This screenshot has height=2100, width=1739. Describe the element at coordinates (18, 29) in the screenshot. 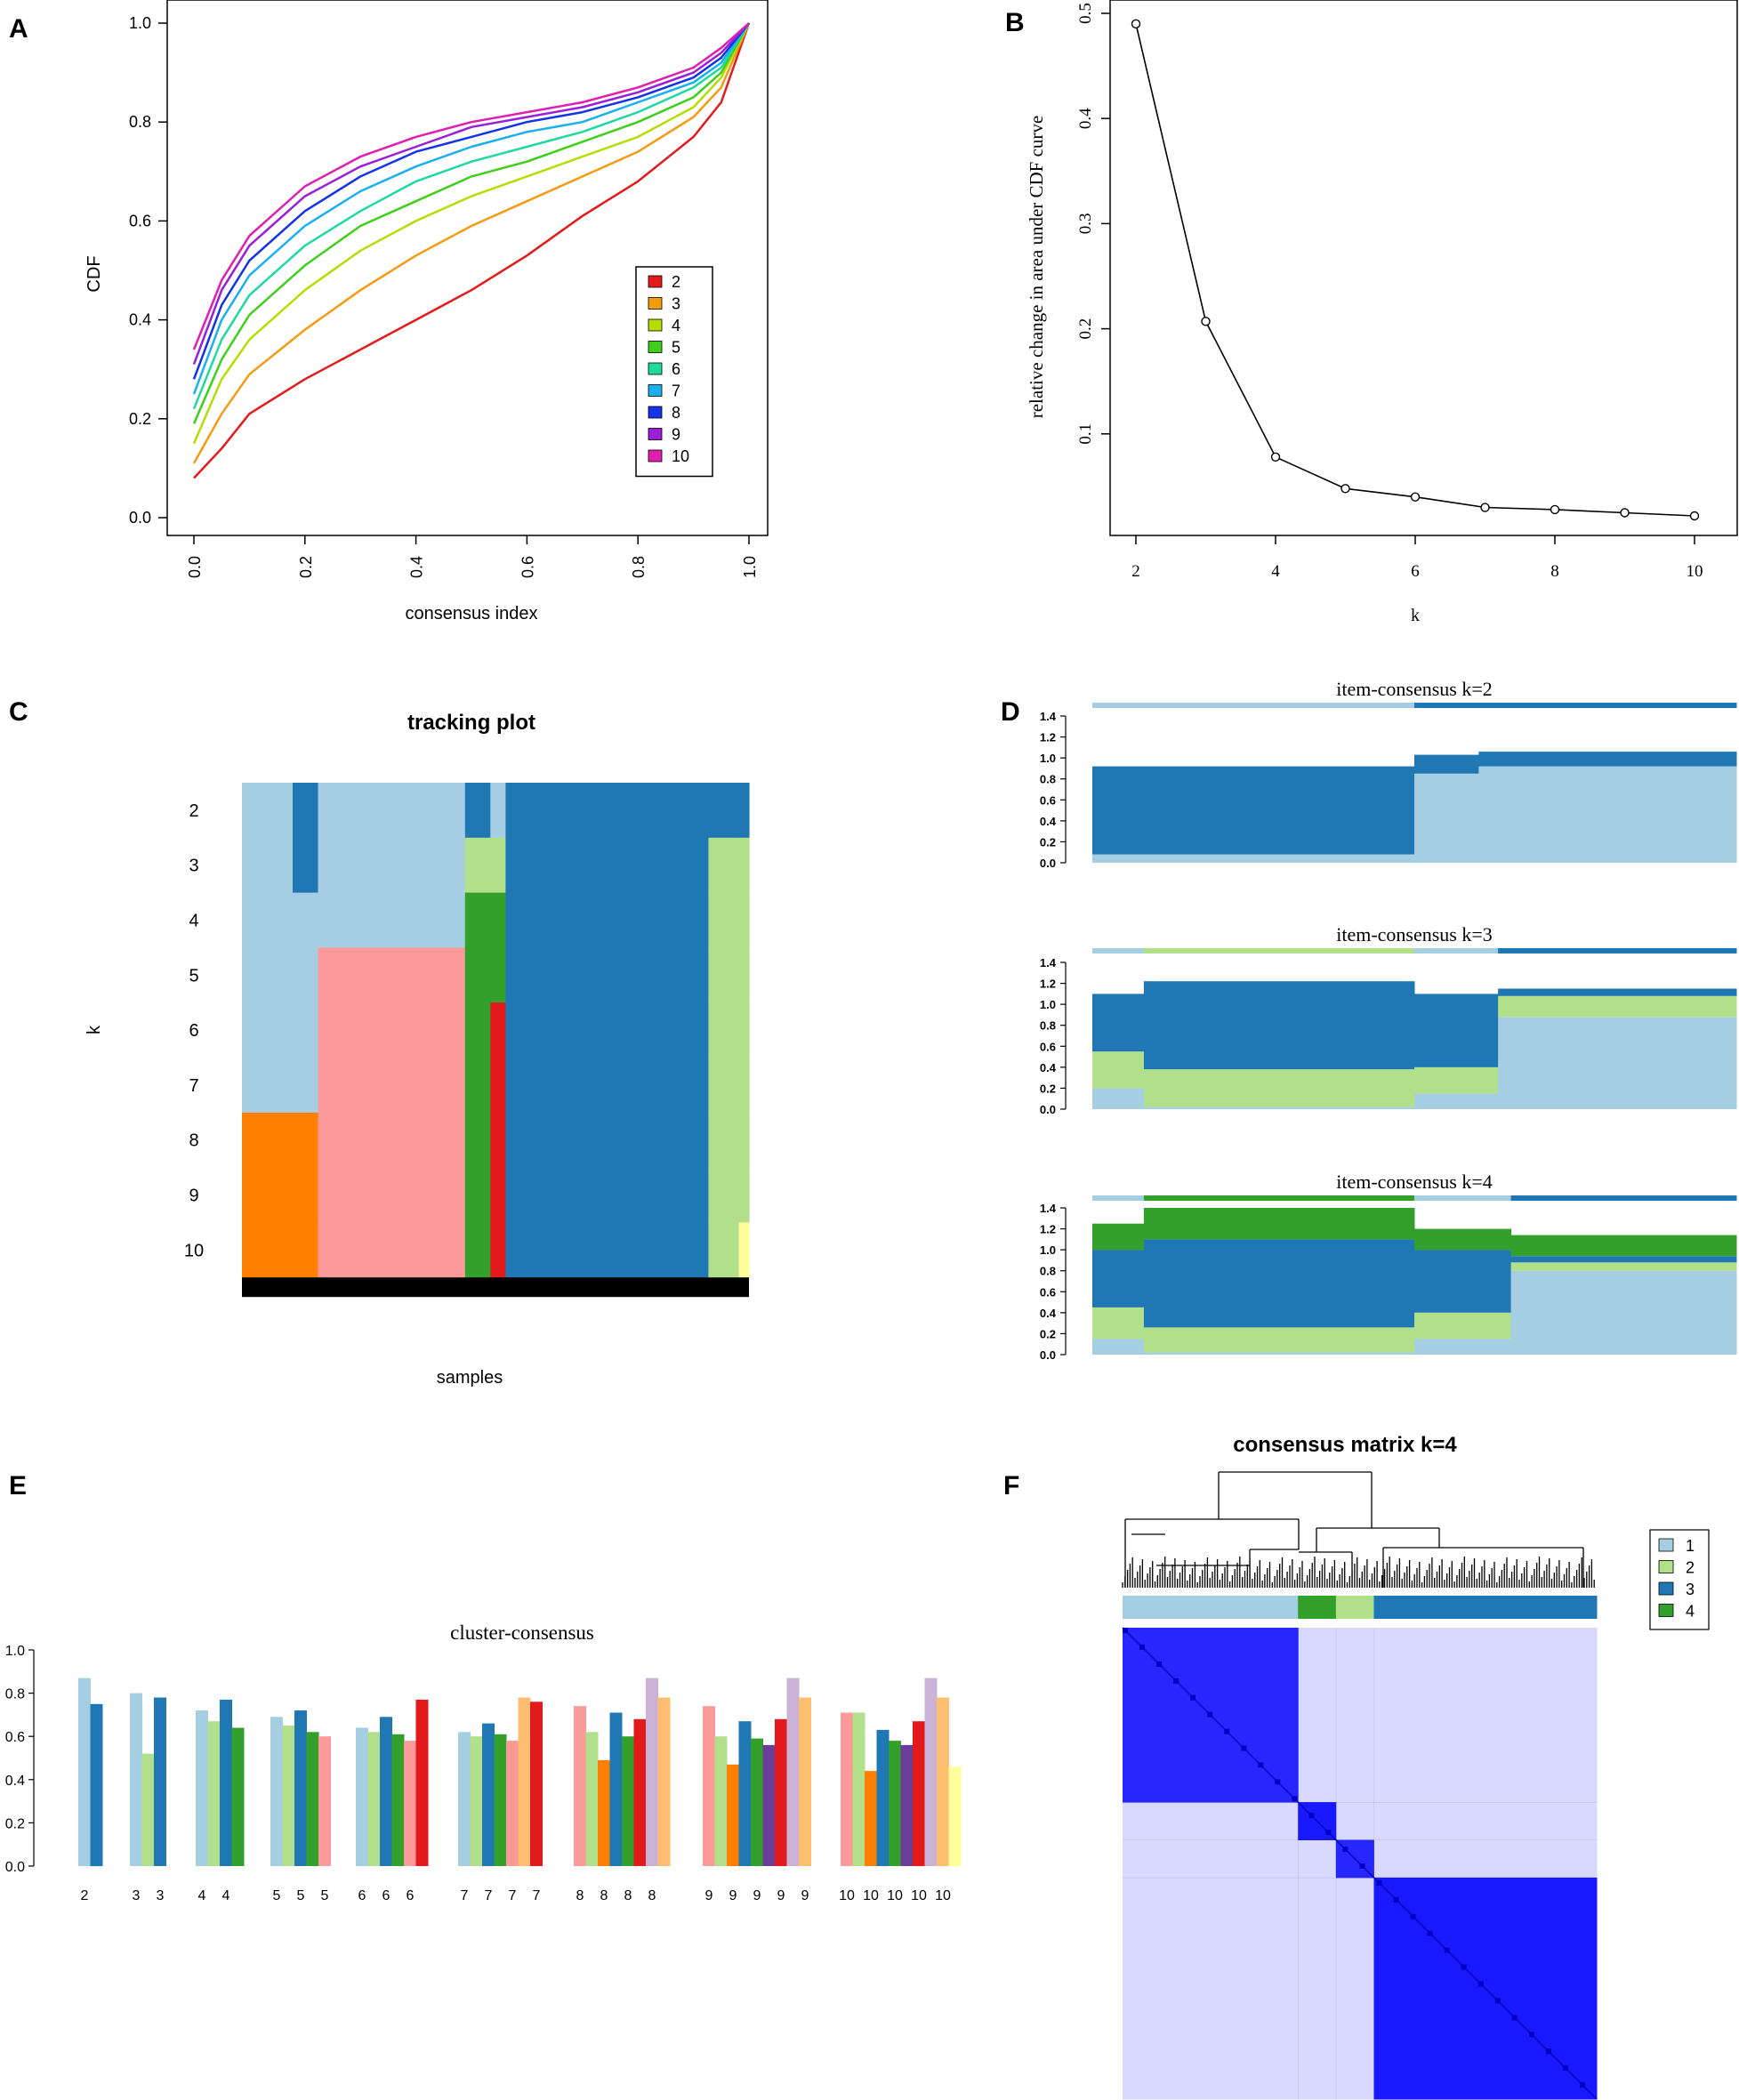

I see `panel-a-label: A` at that location.